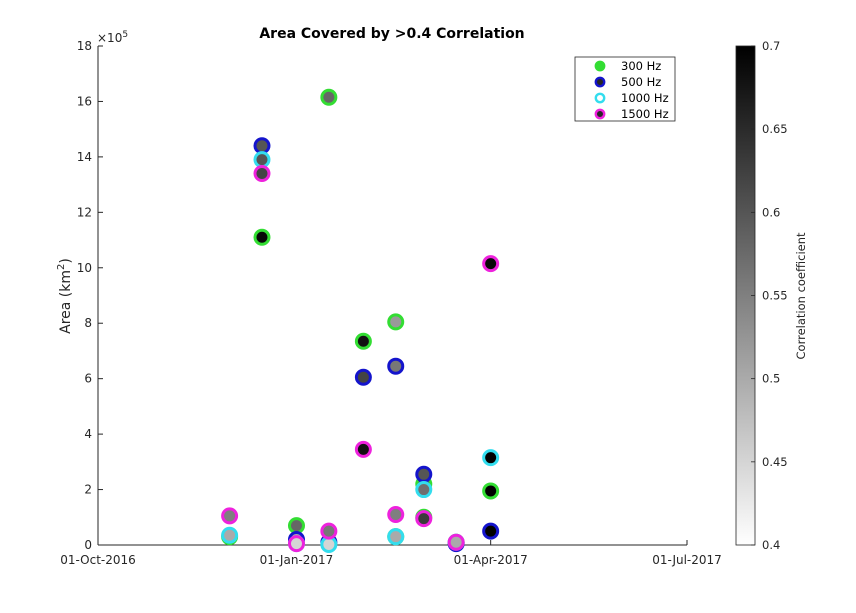 Image resolution: width=856 pixels, height=613 pixels. I want to click on colorbar-tick-label: 0.7, so click(771, 46).